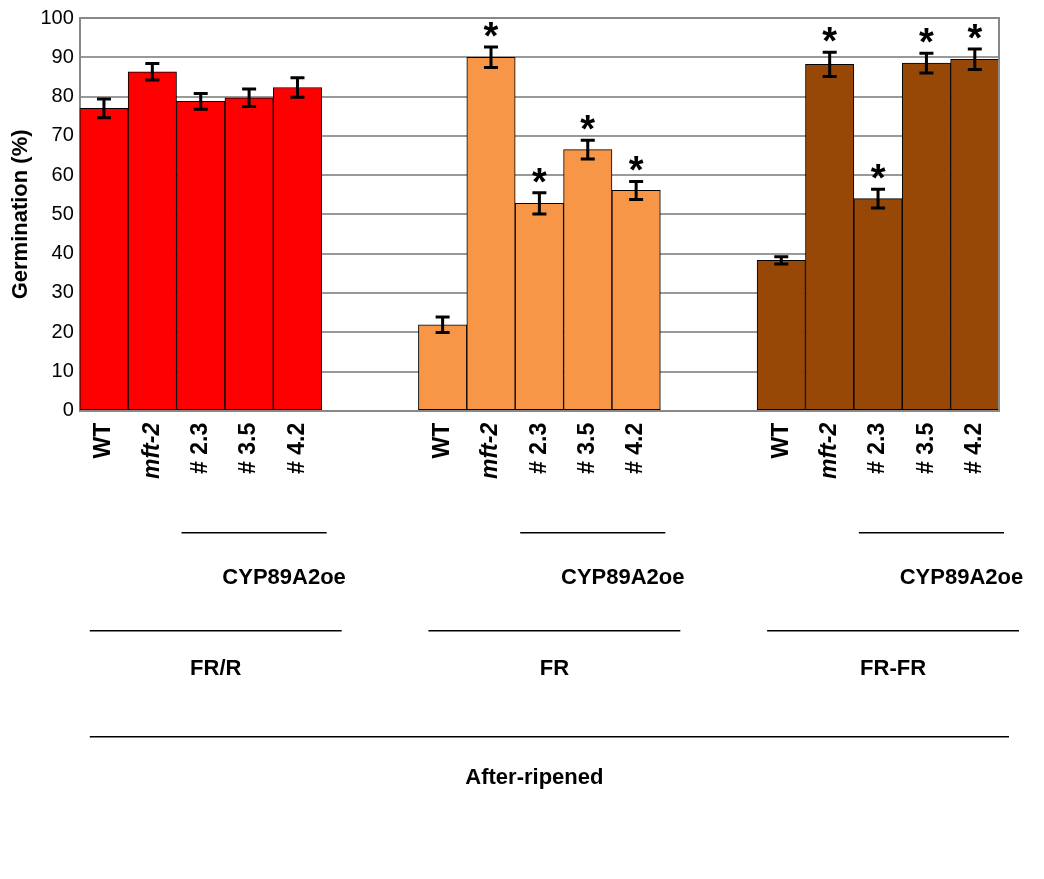 The width and height of the screenshot is (1044, 879). Describe the element at coordinates (62, 134) in the screenshot. I see `y-tick-label: 70` at that location.